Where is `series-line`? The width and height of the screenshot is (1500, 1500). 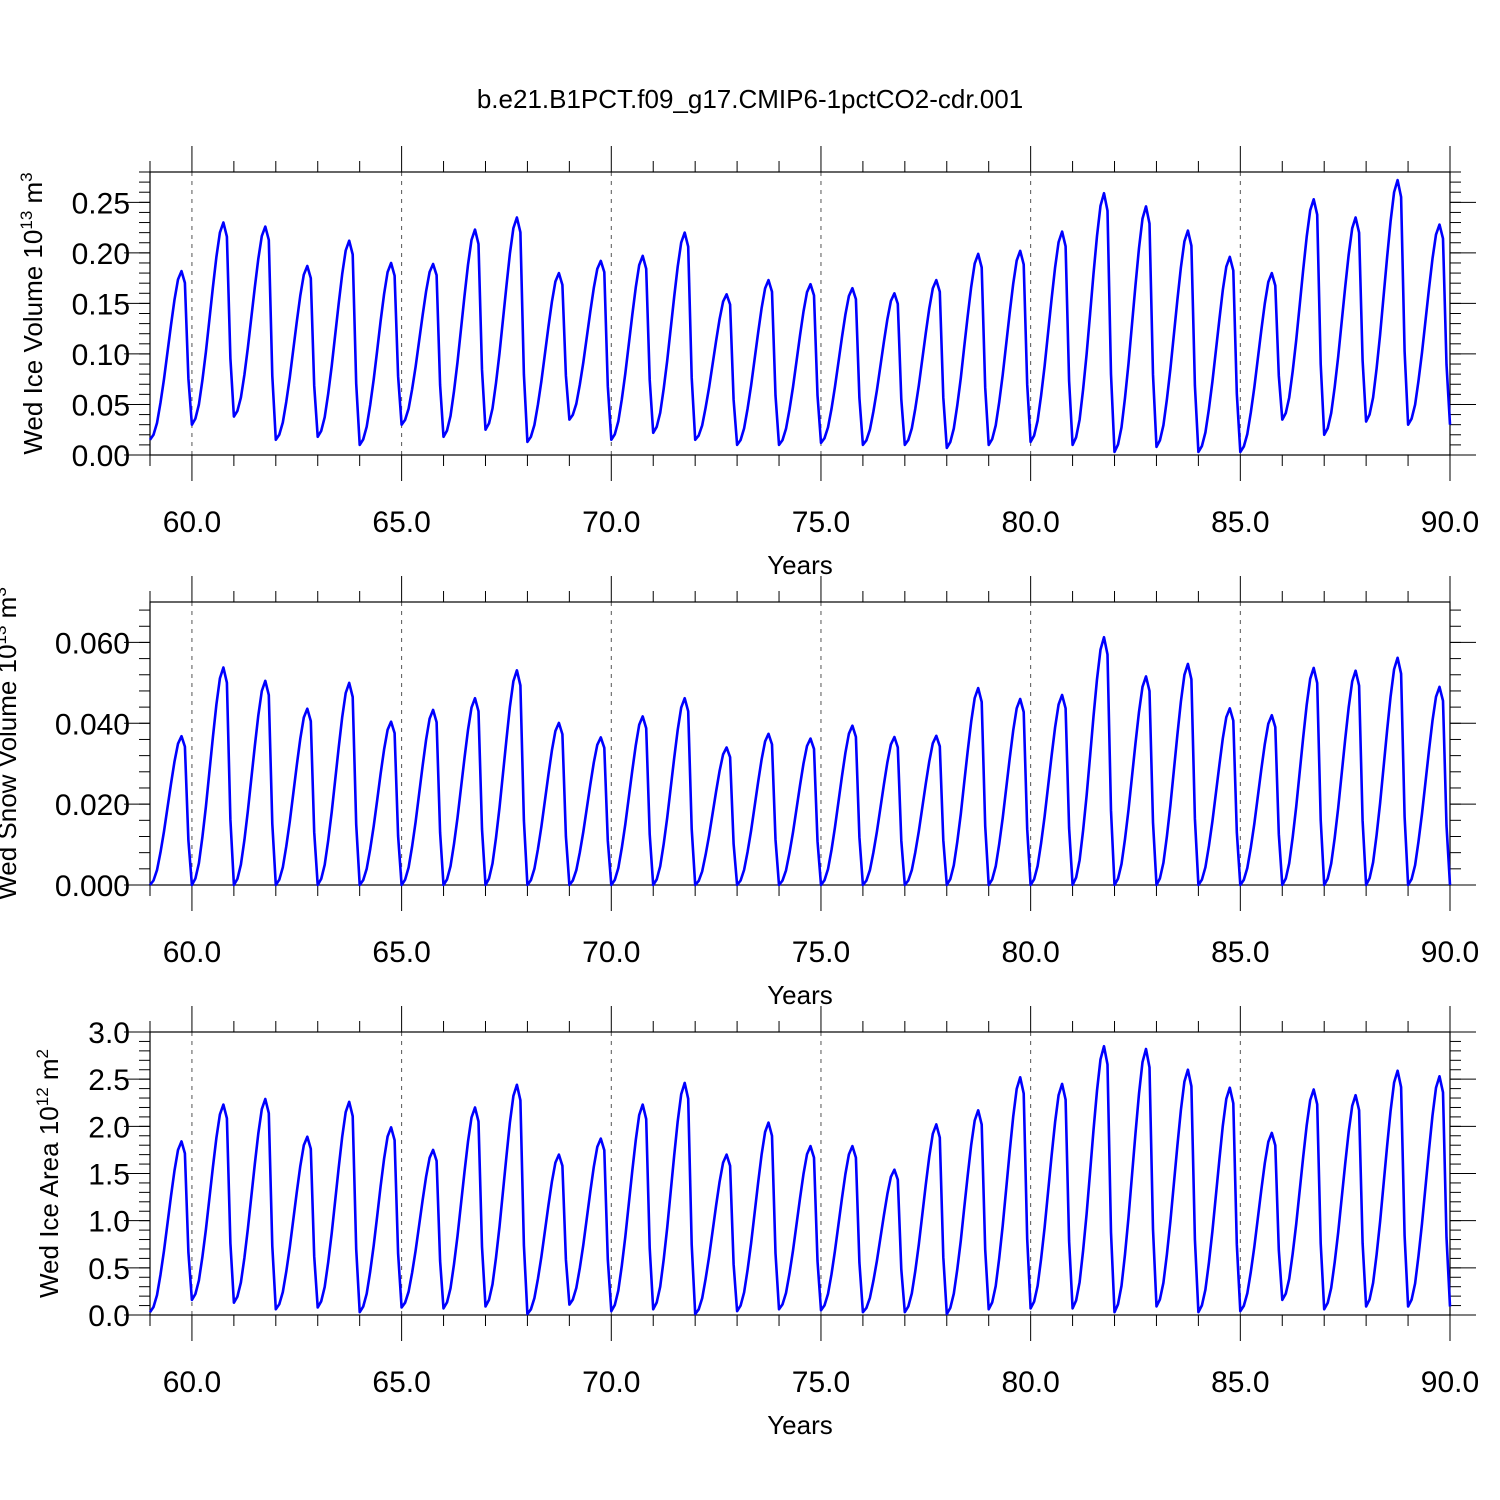 series-line is located at coordinates (800, 761).